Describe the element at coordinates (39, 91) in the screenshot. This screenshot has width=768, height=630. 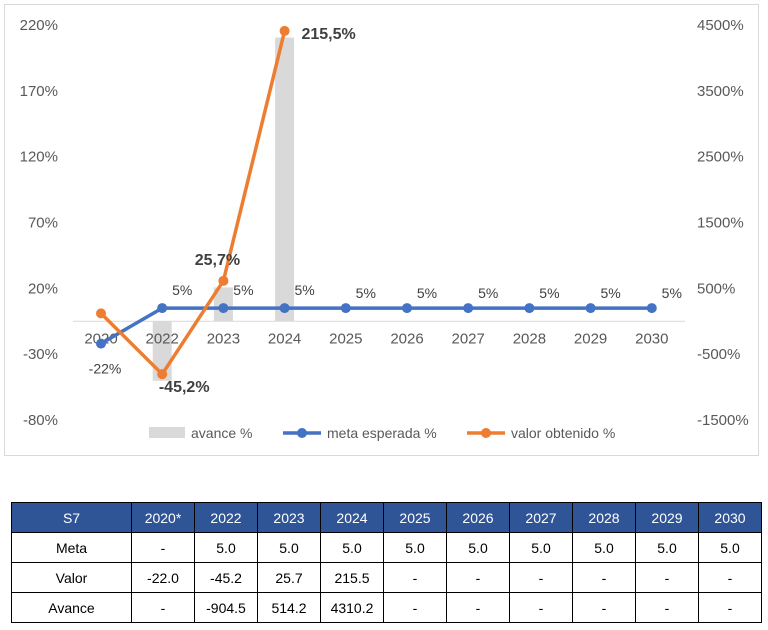
I see `left-axis-tick: 170%` at that location.